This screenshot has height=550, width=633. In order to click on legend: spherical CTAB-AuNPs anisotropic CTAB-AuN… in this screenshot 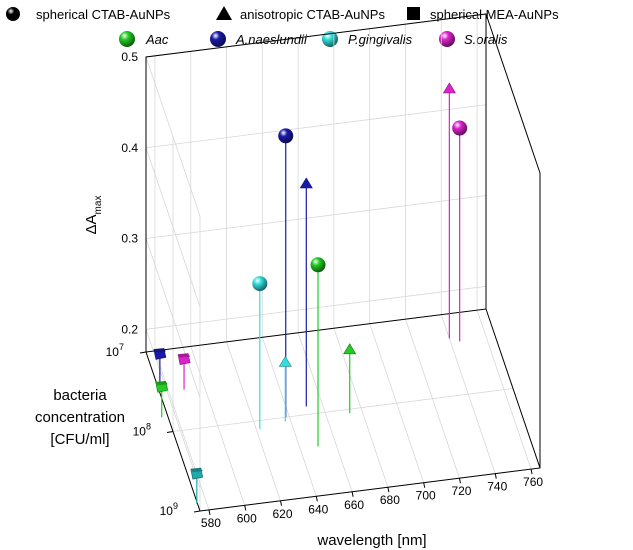, I will do `click(282, 26)`.